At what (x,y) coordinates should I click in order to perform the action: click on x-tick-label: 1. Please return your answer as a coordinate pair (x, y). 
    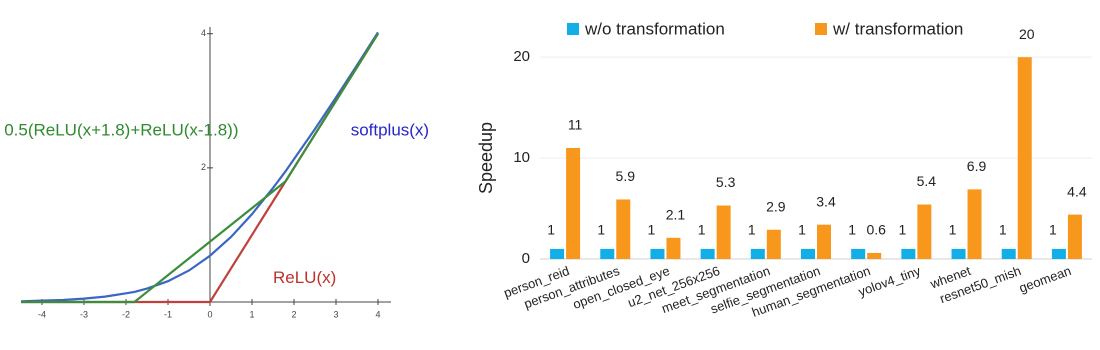
    Looking at the image, I should click on (251, 314).